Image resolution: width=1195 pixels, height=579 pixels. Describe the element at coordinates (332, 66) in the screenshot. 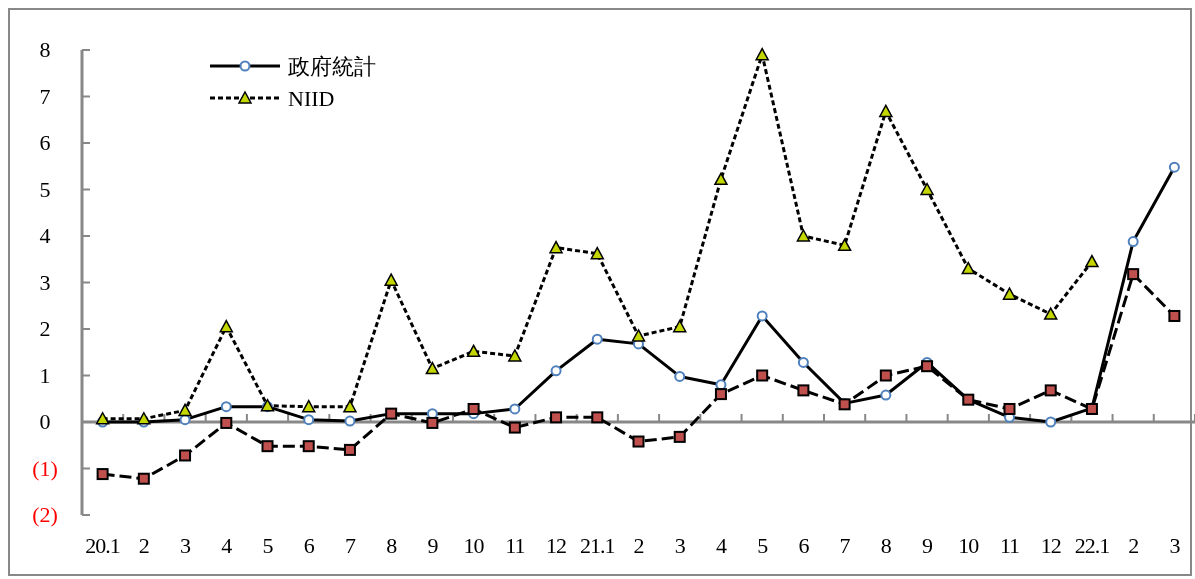

I see `legend-label: 政府統計` at that location.